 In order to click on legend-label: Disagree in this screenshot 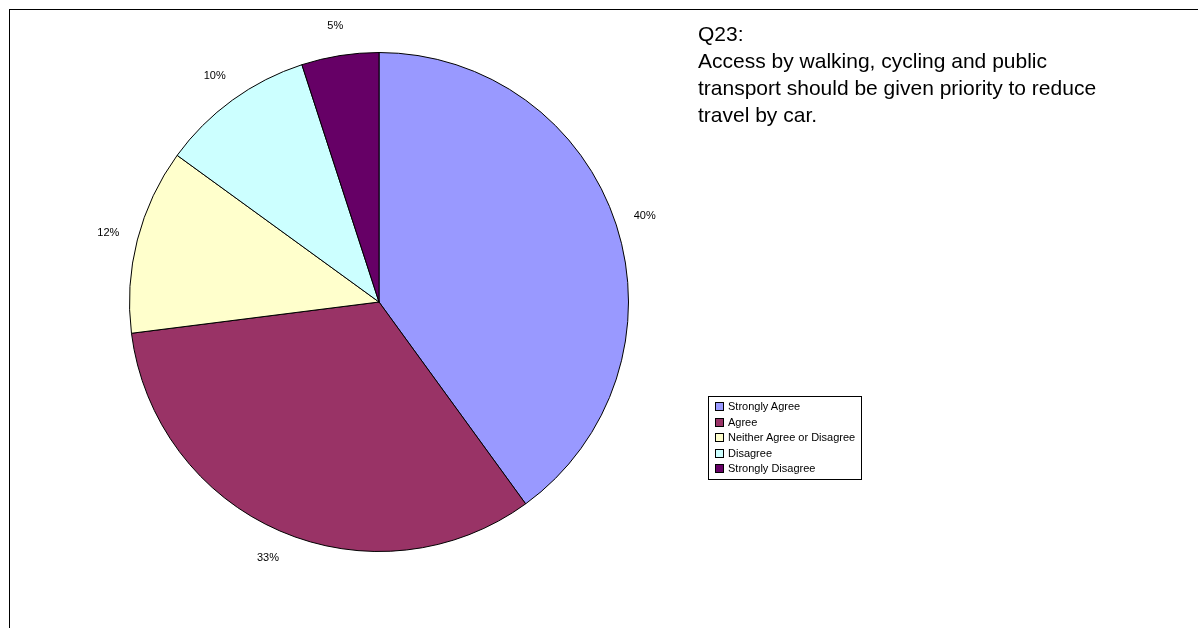, I will do `click(750, 453)`.